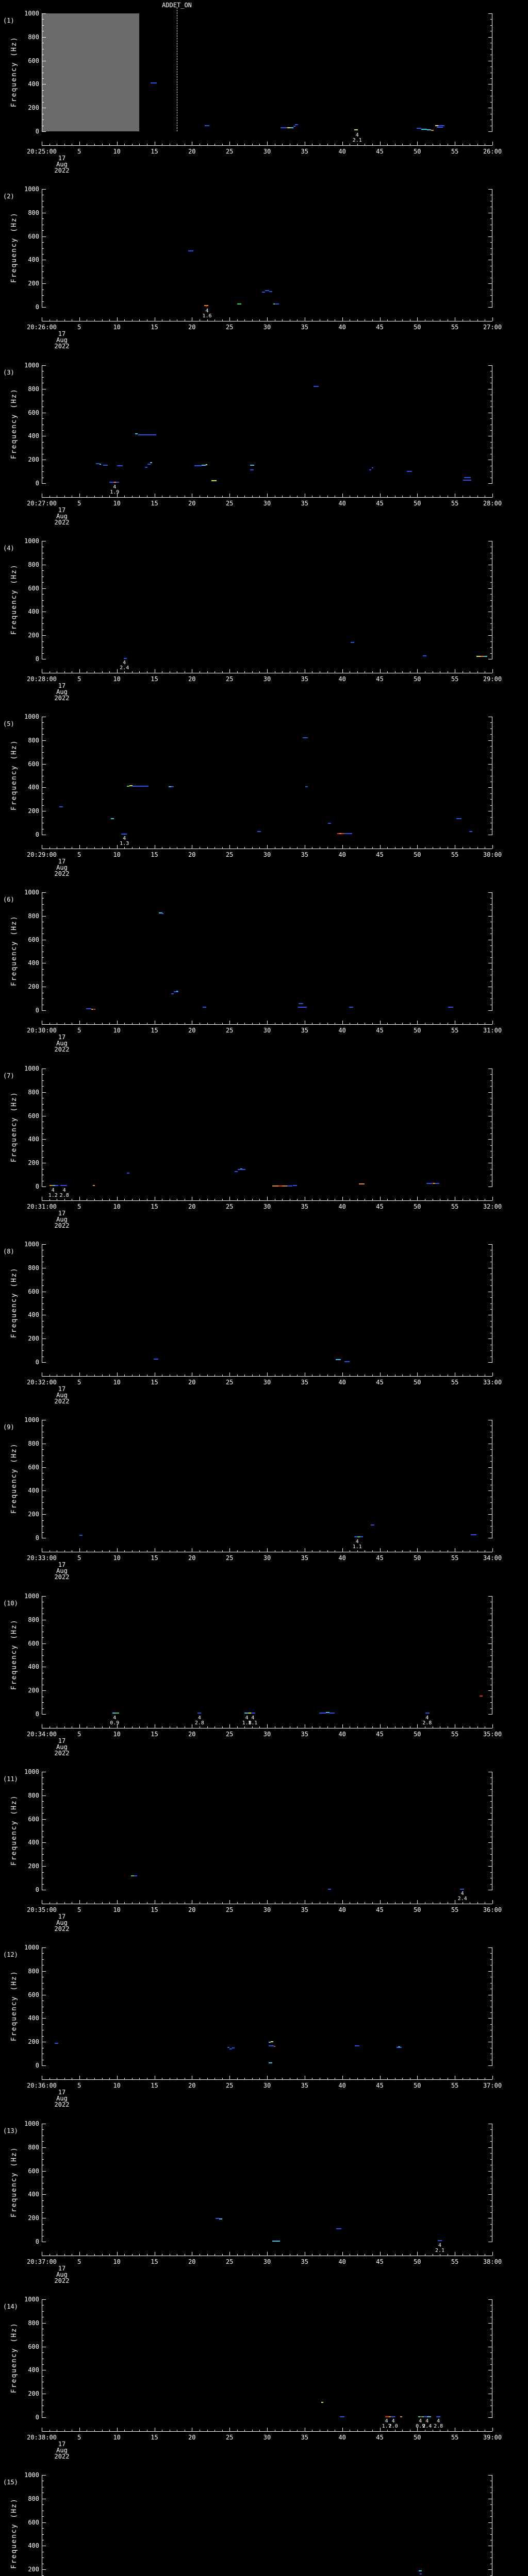 Image resolution: width=528 pixels, height=2576 pixels. I want to click on x-tick-label: 40, so click(342, 854).